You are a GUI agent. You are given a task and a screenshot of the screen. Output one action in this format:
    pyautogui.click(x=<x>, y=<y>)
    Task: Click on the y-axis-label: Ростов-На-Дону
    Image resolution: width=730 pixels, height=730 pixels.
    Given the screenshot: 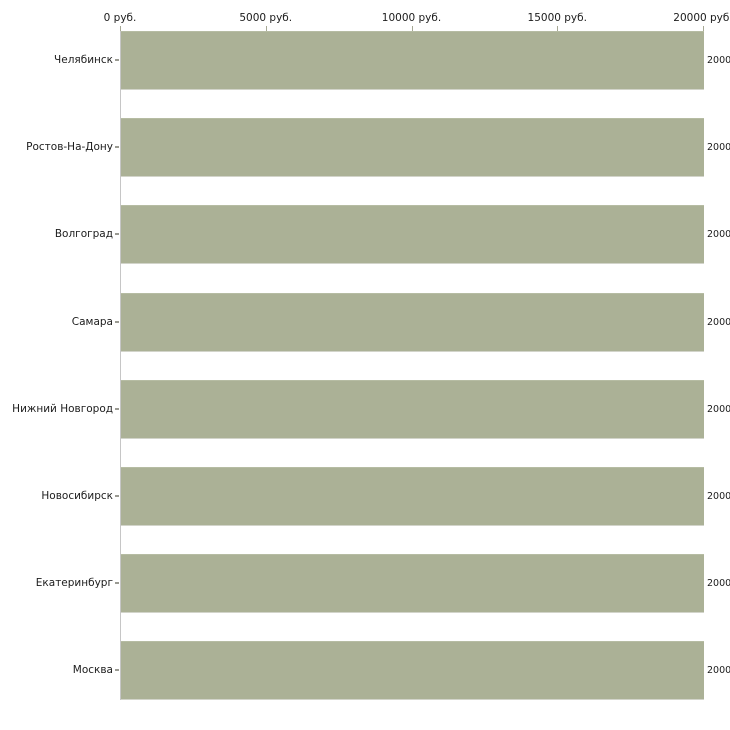 What is the action you would take?
    pyautogui.click(x=69, y=147)
    